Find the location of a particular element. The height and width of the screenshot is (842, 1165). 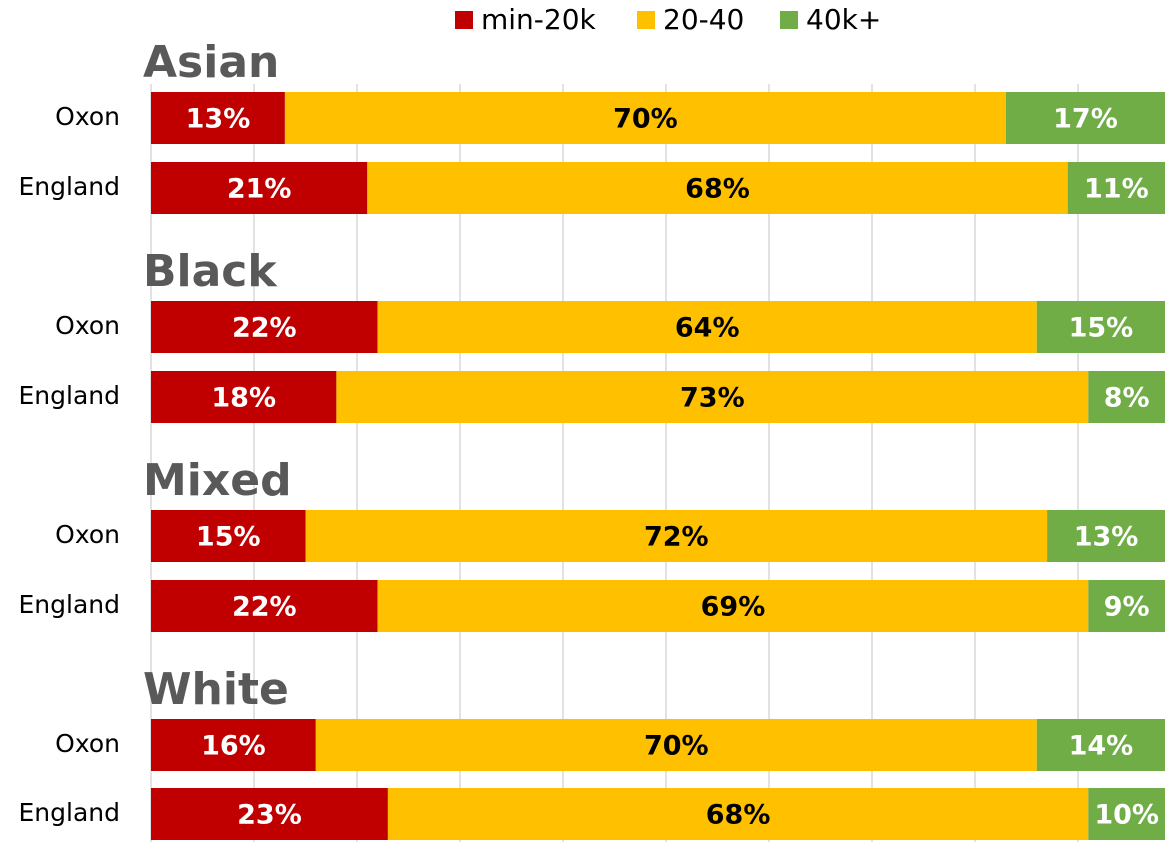

data-label: 18% is located at coordinates (243, 398).